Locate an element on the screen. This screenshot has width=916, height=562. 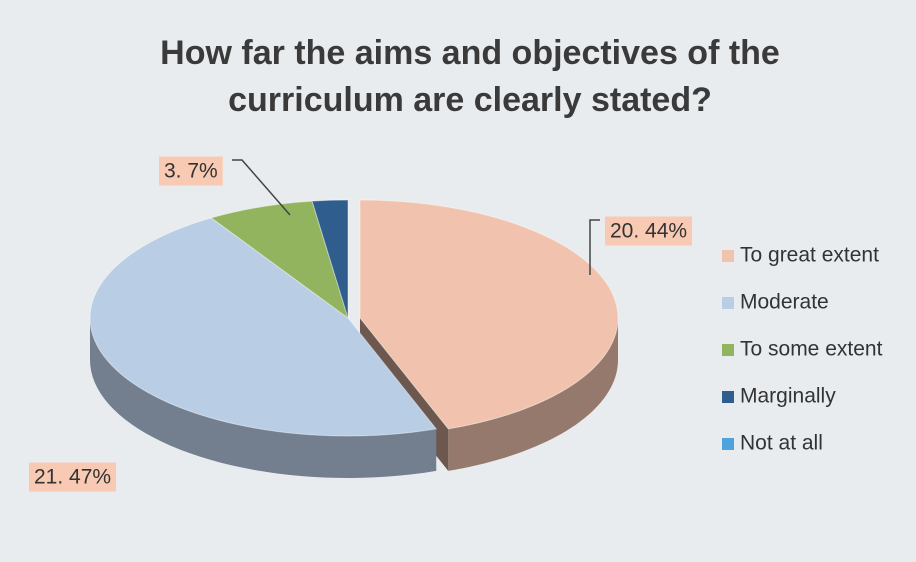
legend-label: To some extent is located at coordinates (811, 349).